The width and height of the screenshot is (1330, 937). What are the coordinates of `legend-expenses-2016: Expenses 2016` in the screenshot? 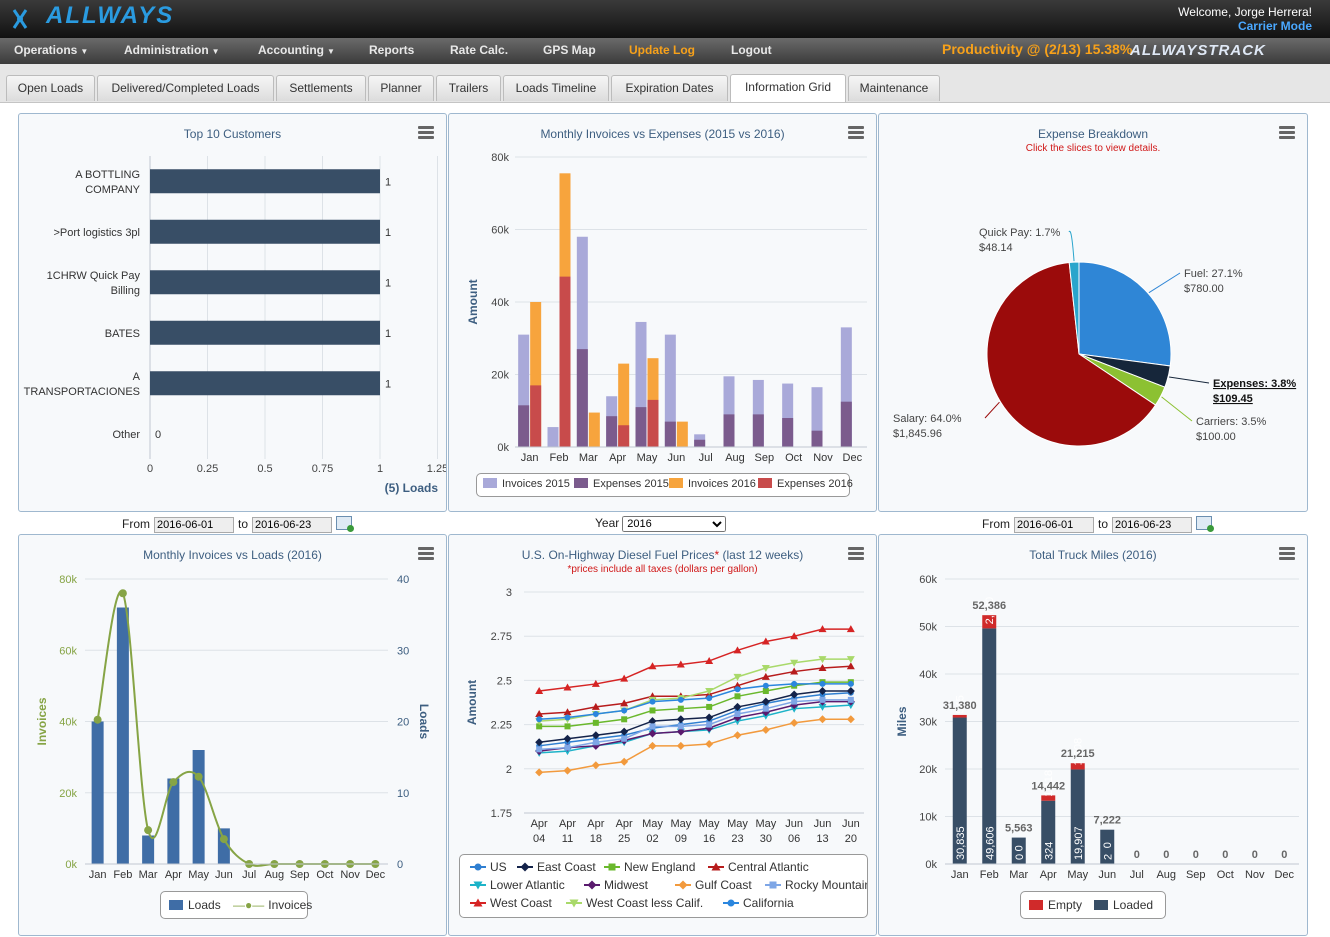 It's located at (805, 484).